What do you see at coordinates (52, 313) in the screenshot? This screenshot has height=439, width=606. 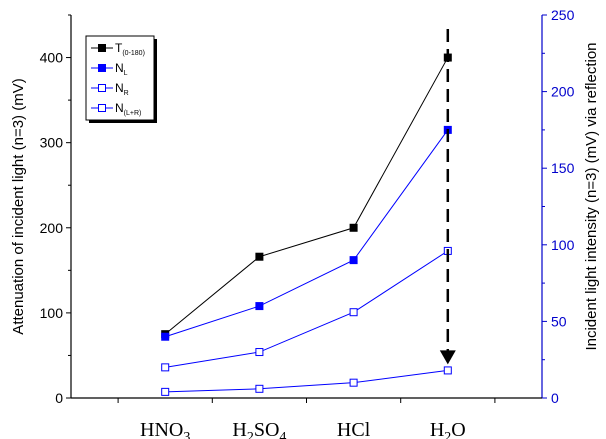 I see `left-tick-label: 100` at bounding box center [52, 313].